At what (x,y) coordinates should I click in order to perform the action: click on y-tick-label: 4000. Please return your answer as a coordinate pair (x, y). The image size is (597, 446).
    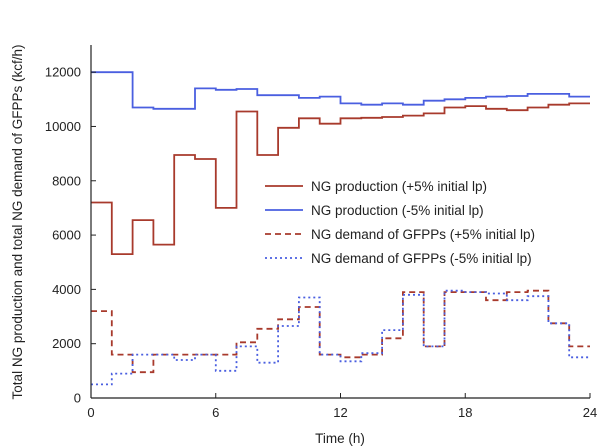
    Looking at the image, I should click on (66, 289).